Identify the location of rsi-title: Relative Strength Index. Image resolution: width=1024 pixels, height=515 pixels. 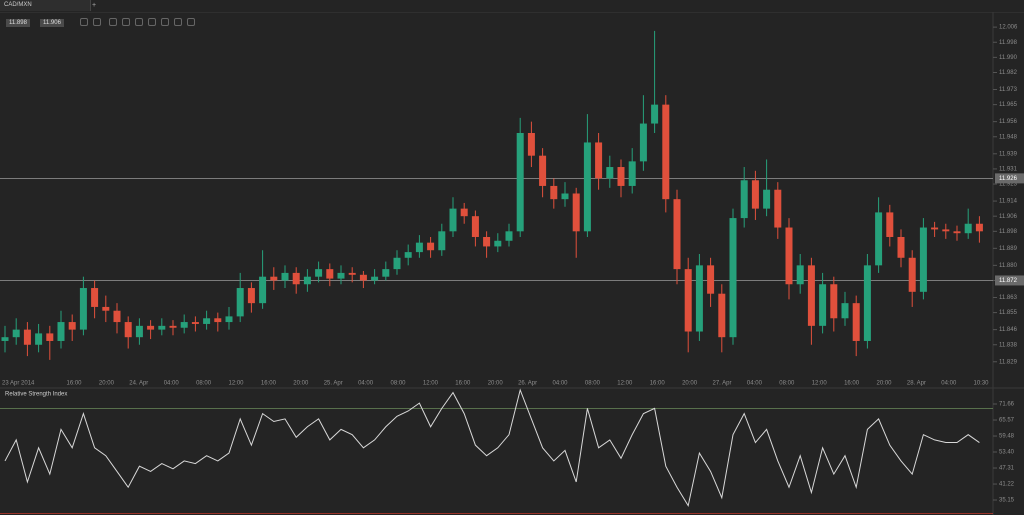
(36, 395).